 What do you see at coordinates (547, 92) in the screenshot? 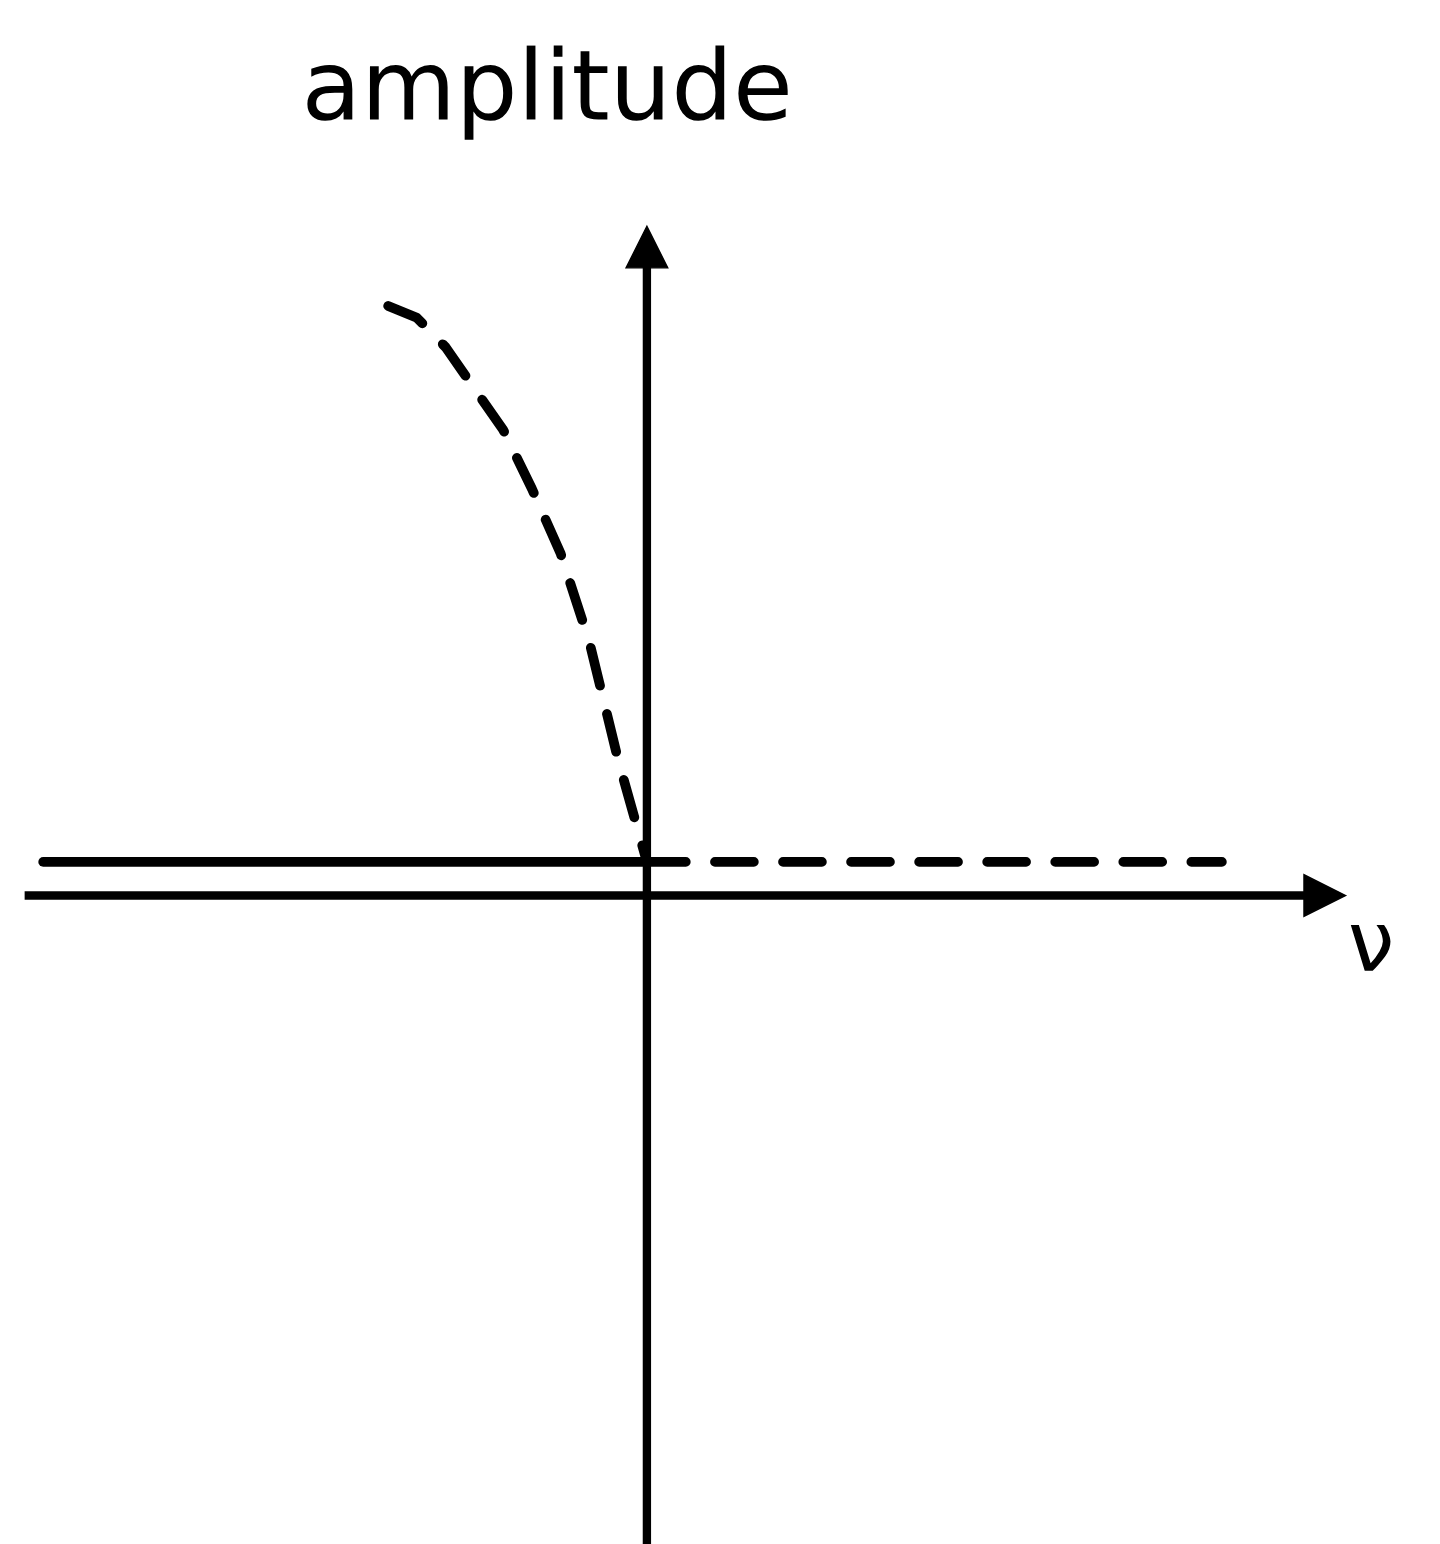
I see `y-axis-title: amplitude` at bounding box center [547, 92].